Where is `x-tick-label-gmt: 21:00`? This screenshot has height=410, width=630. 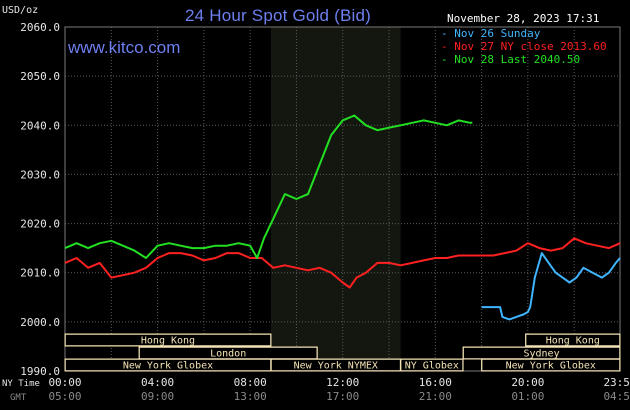 x-tick-label-gmt: 21:00 is located at coordinates (435, 396).